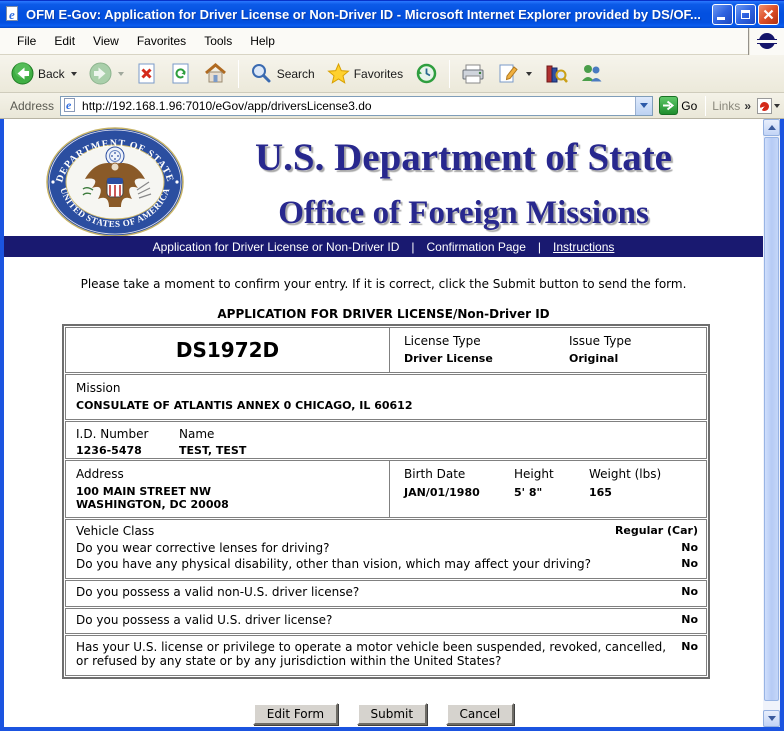 Image resolution: width=784 pixels, height=731 pixels. I want to click on go-button: Go, so click(678, 105).